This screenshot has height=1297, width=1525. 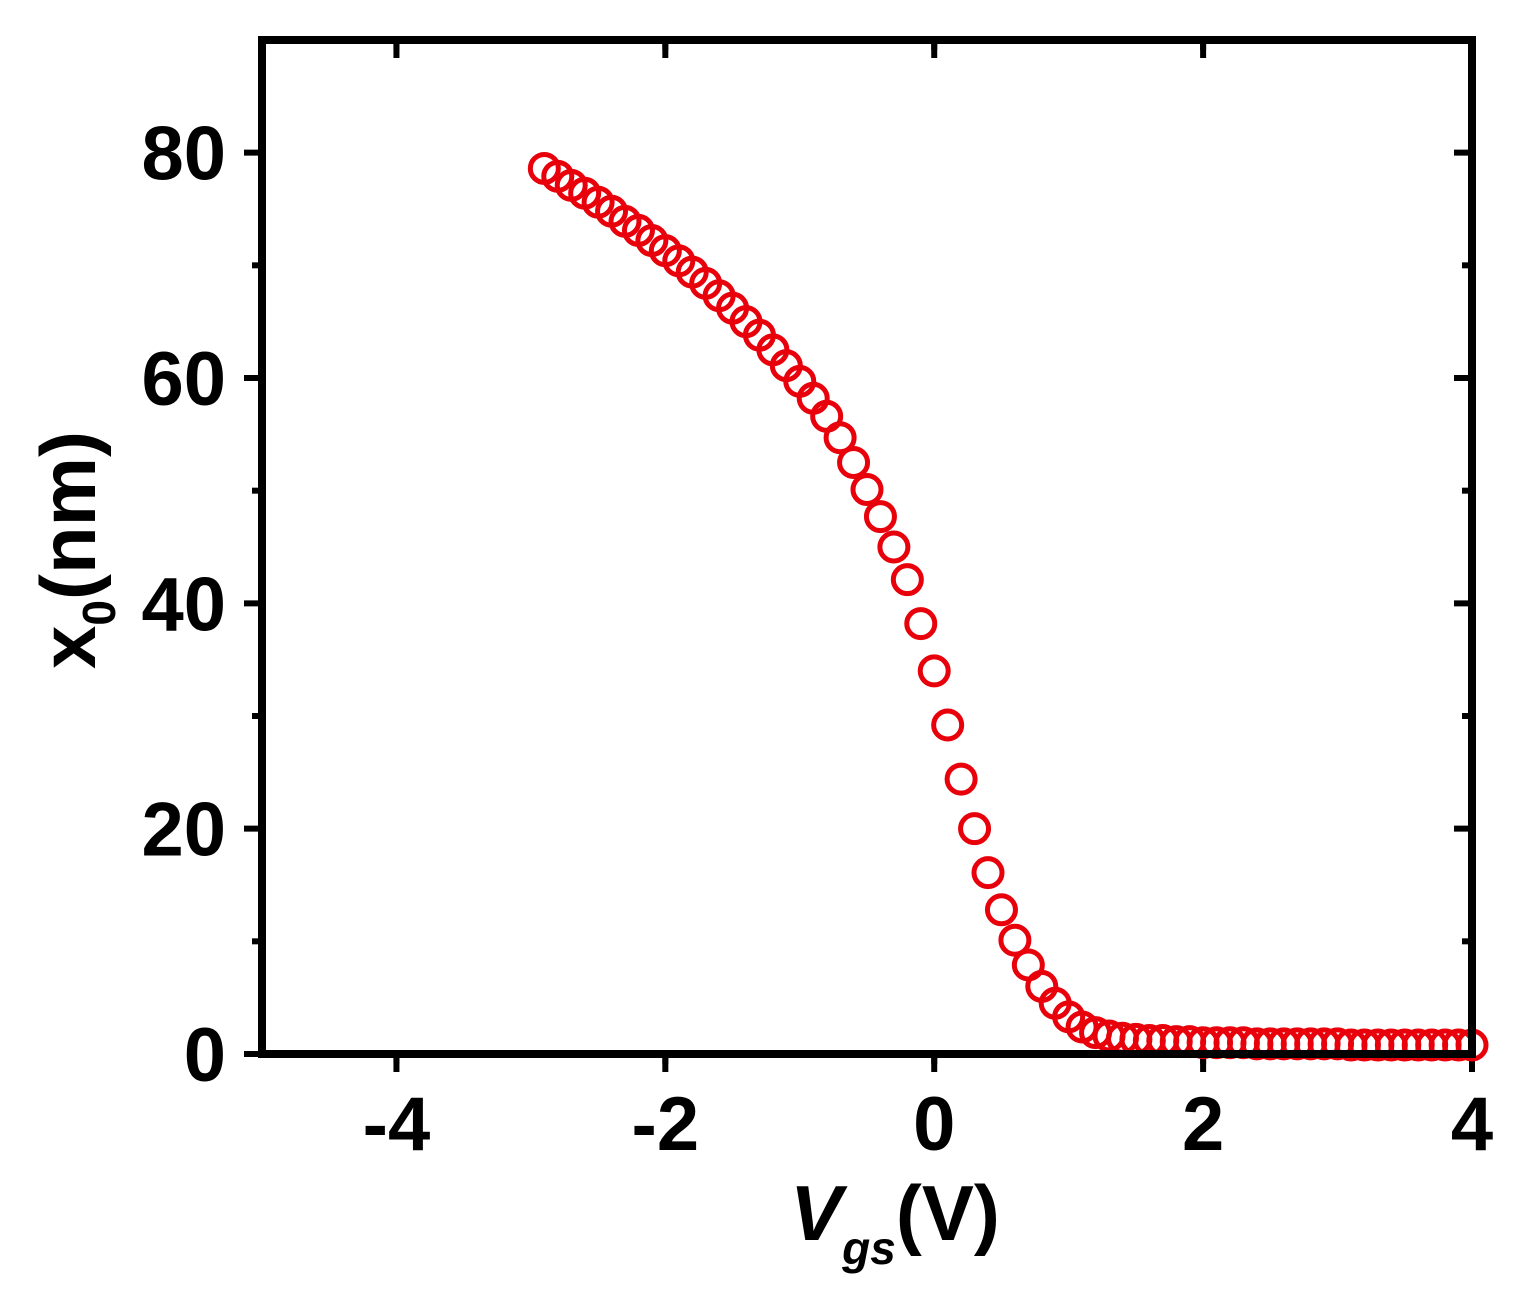 I want to click on x-axis-label-unit: (V), so click(x=948, y=1213).